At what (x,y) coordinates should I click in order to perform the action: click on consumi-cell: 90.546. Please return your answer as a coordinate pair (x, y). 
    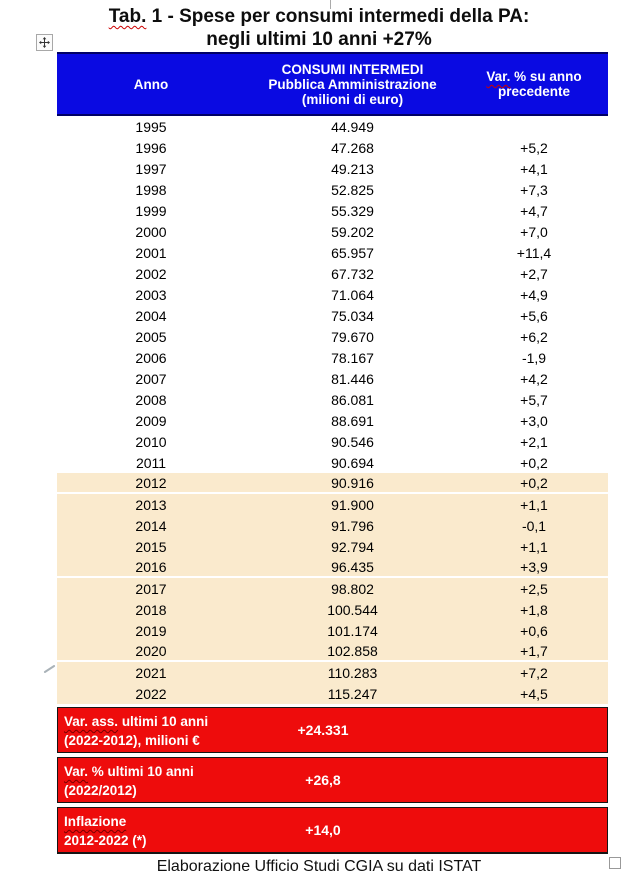
    Looking at the image, I should click on (352, 441).